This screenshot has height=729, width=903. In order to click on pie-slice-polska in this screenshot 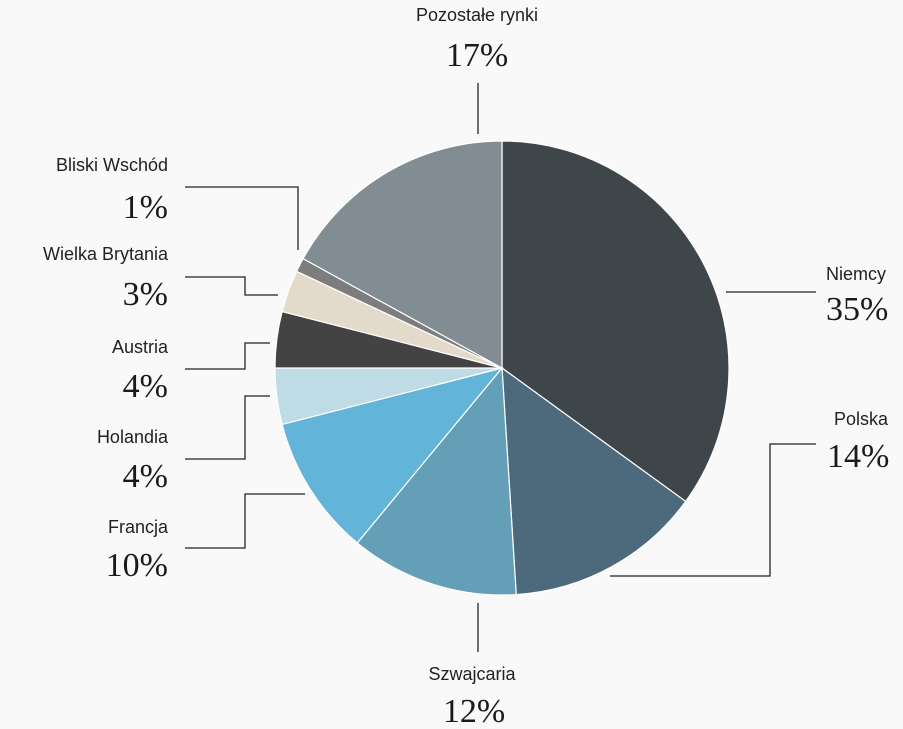, I will do `click(594, 481)`.